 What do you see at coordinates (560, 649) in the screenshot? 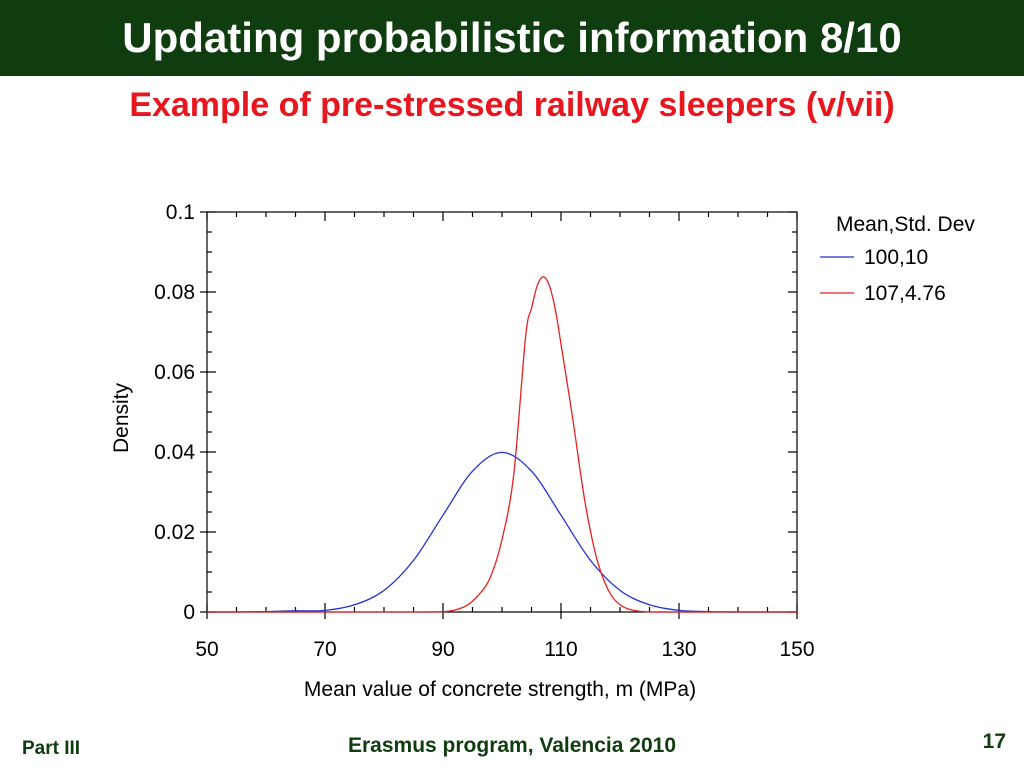
I see `x-tick-label: 110` at bounding box center [560, 649].